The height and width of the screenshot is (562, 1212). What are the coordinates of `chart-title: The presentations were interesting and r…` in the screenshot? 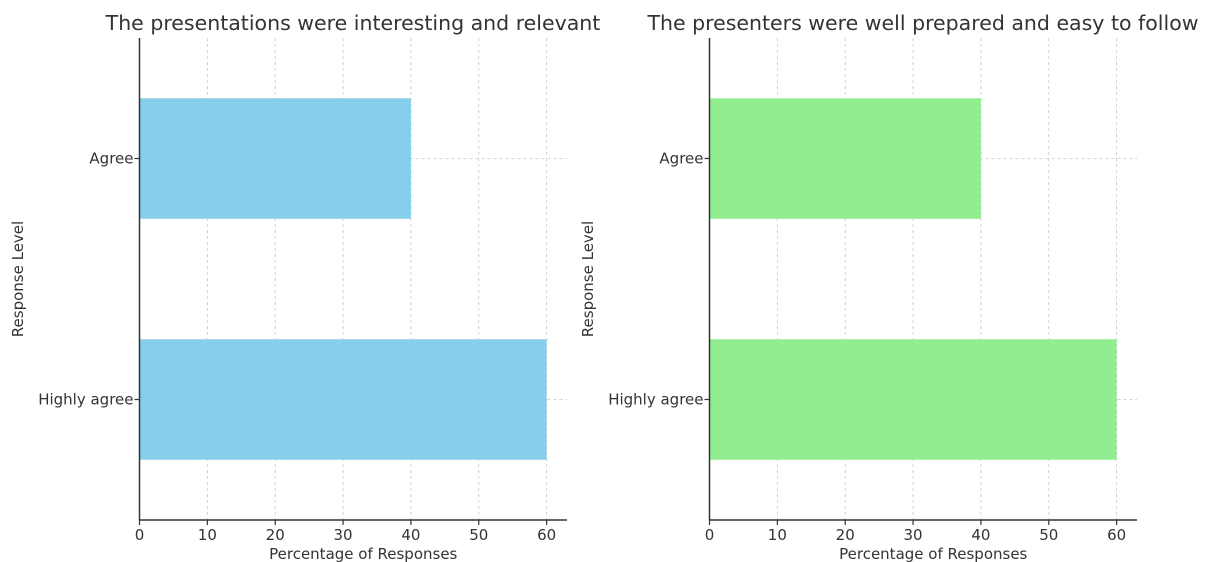 It's located at (353, 23).